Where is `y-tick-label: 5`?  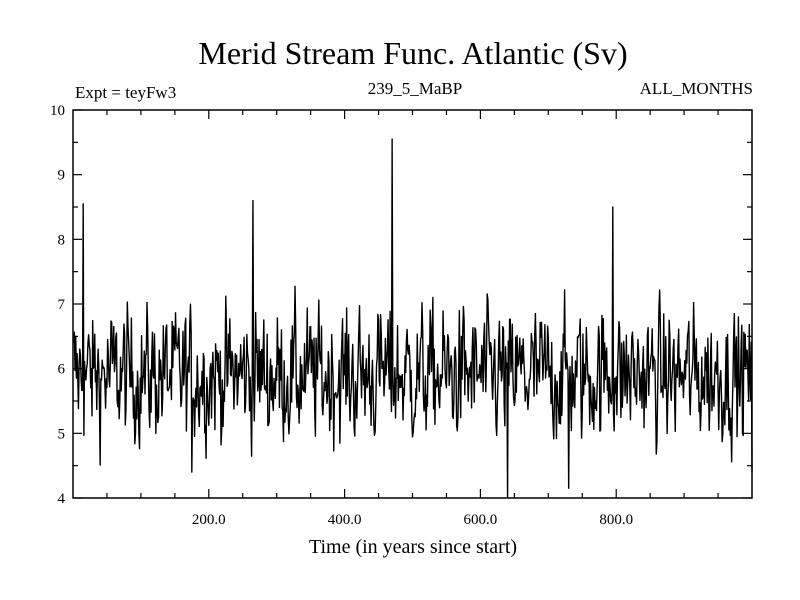 y-tick-label: 5 is located at coordinates (62, 434).